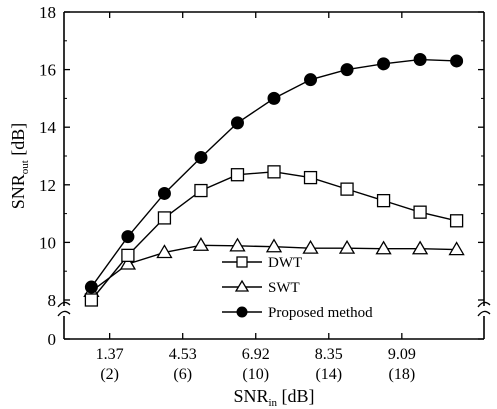  What do you see at coordinates (48, 127) in the screenshot?
I see `y-tick-label: 14` at bounding box center [48, 127].